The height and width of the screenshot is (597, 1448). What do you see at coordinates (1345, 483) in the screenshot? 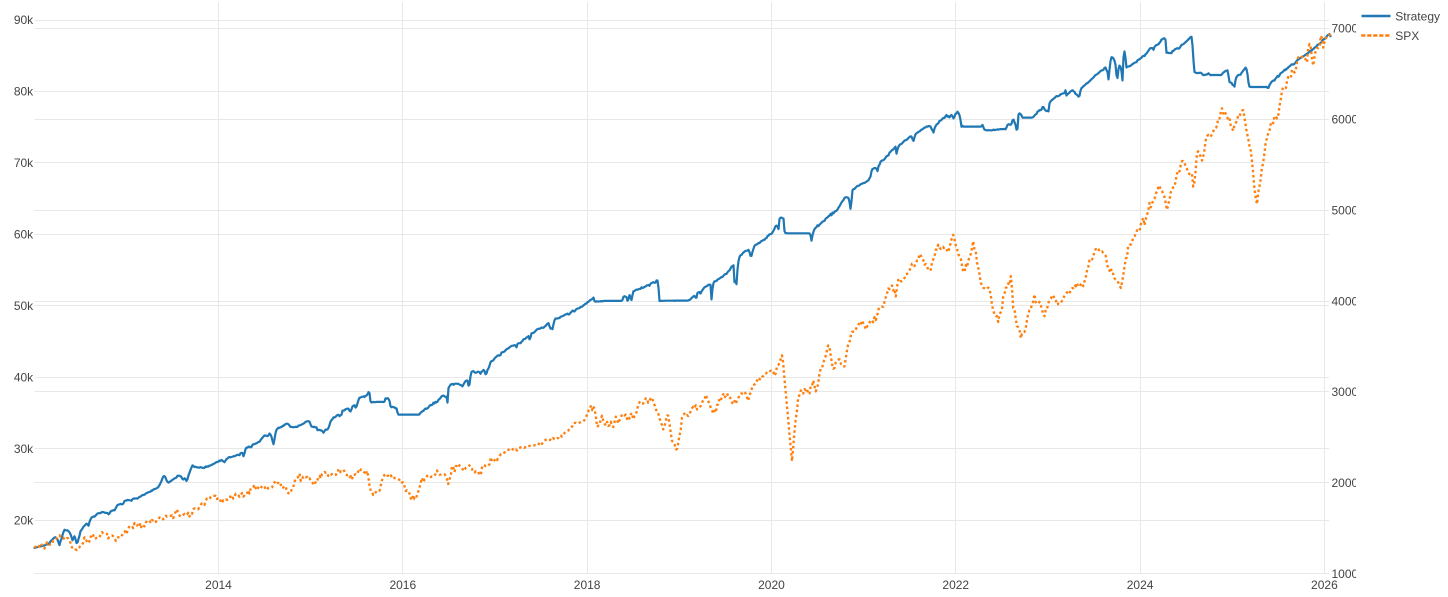
I see `svg-text: 2000` at bounding box center [1345, 483].